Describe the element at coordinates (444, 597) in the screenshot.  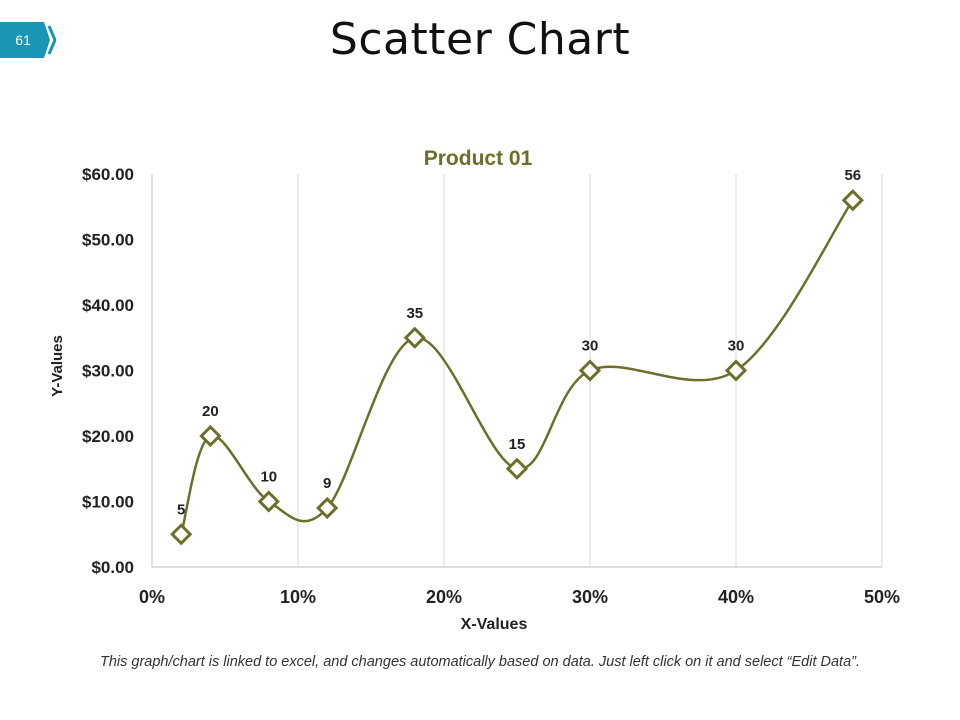
I see `x-tick-label: 20%` at that location.